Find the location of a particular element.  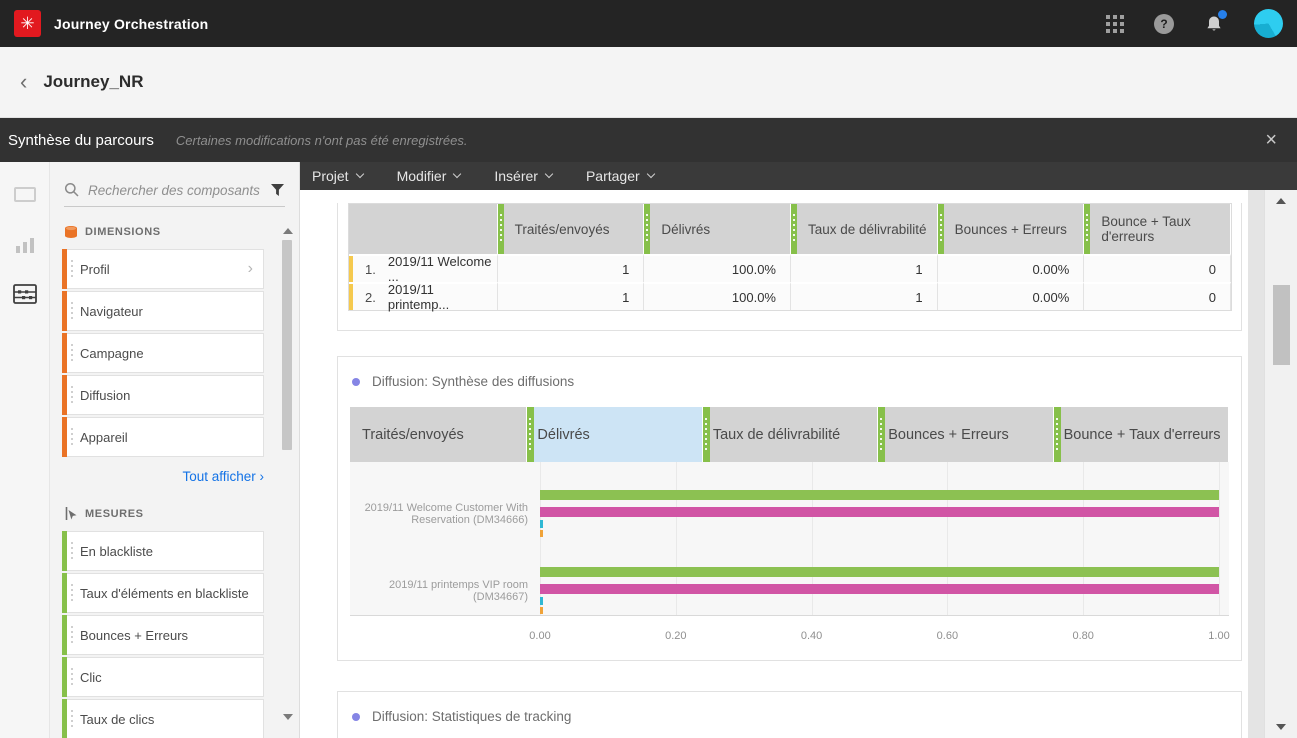

axis-tick: 1.00 is located at coordinates (1219, 636).